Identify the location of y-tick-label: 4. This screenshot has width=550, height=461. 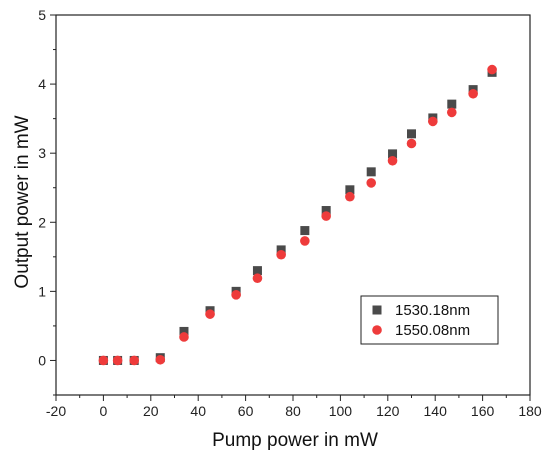
(42, 84).